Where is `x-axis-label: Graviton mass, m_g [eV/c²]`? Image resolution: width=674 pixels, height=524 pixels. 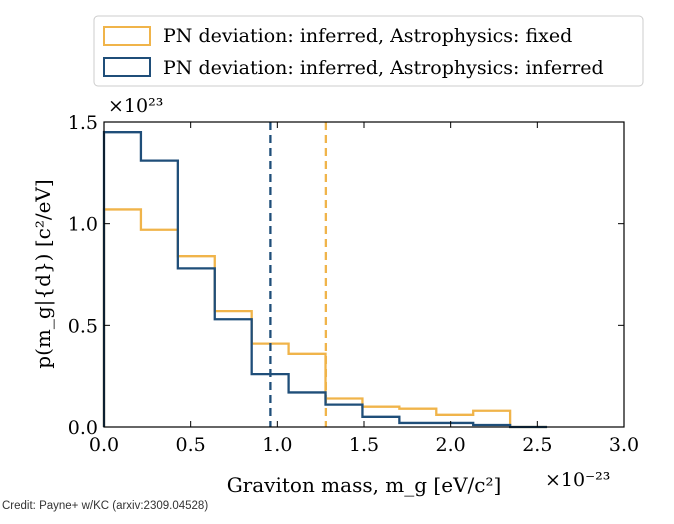 x-axis-label: Graviton mass, m_g [eV/c²] is located at coordinates (364, 485).